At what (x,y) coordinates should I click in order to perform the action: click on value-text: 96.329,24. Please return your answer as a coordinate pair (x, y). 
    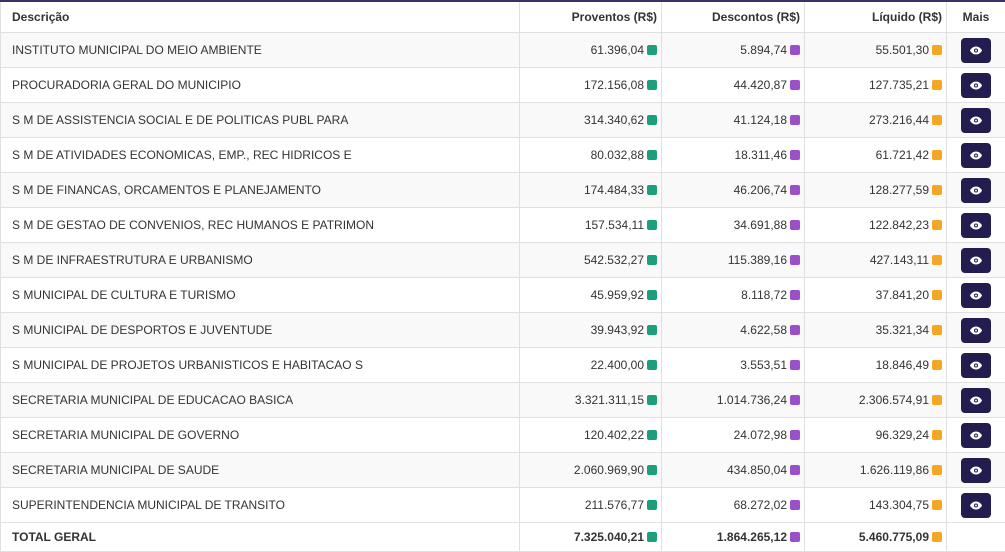
    Looking at the image, I should click on (902, 435).